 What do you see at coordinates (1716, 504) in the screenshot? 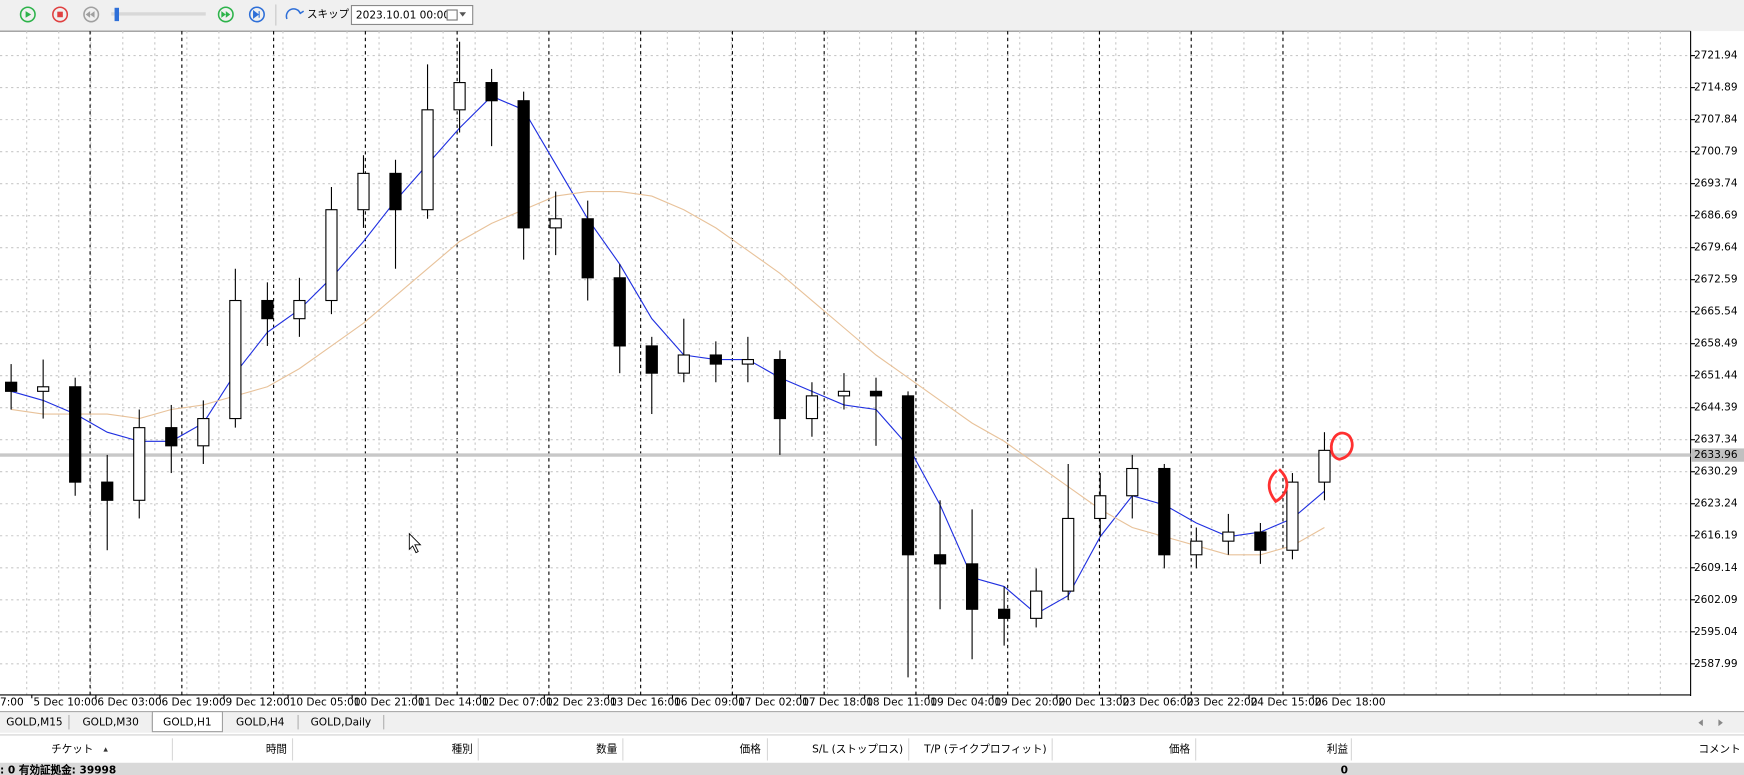
I see `y-tick-label: 2623.24` at bounding box center [1716, 504].